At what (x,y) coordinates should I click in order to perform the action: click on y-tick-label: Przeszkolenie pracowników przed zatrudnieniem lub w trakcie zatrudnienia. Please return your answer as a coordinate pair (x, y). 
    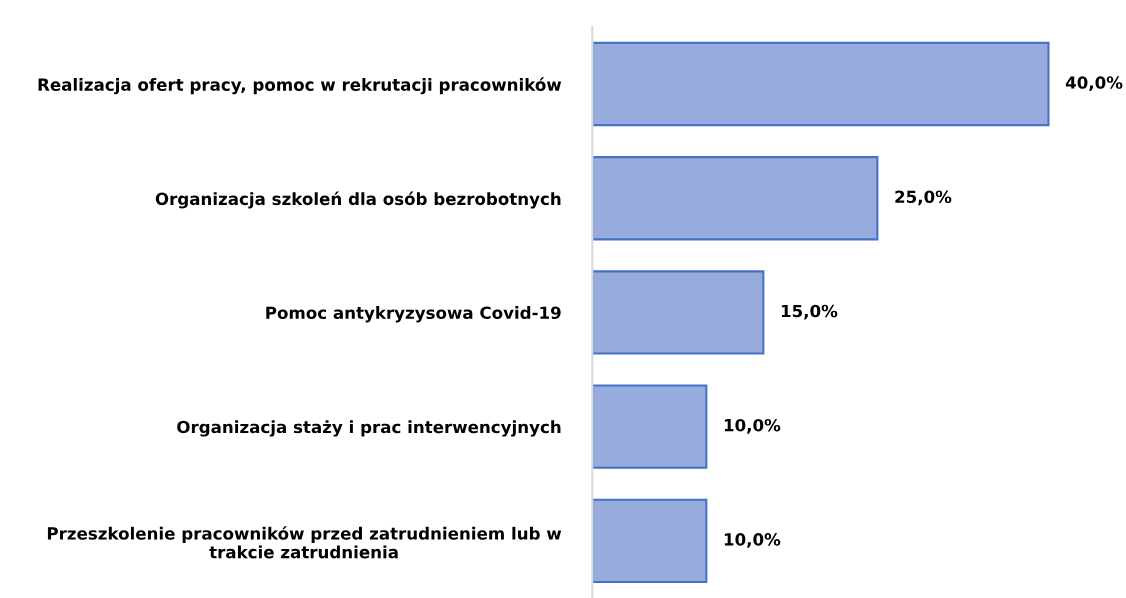
    Looking at the image, I should click on (304, 542).